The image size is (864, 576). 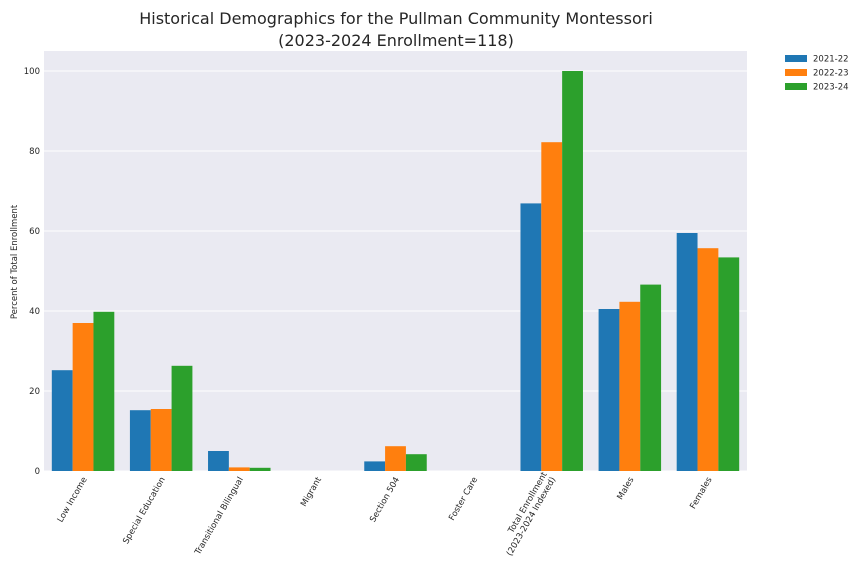 What do you see at coordinates (34, 392) in the screenshot?
I see `y-tick-label: 20` at bounding box center [34, 392].